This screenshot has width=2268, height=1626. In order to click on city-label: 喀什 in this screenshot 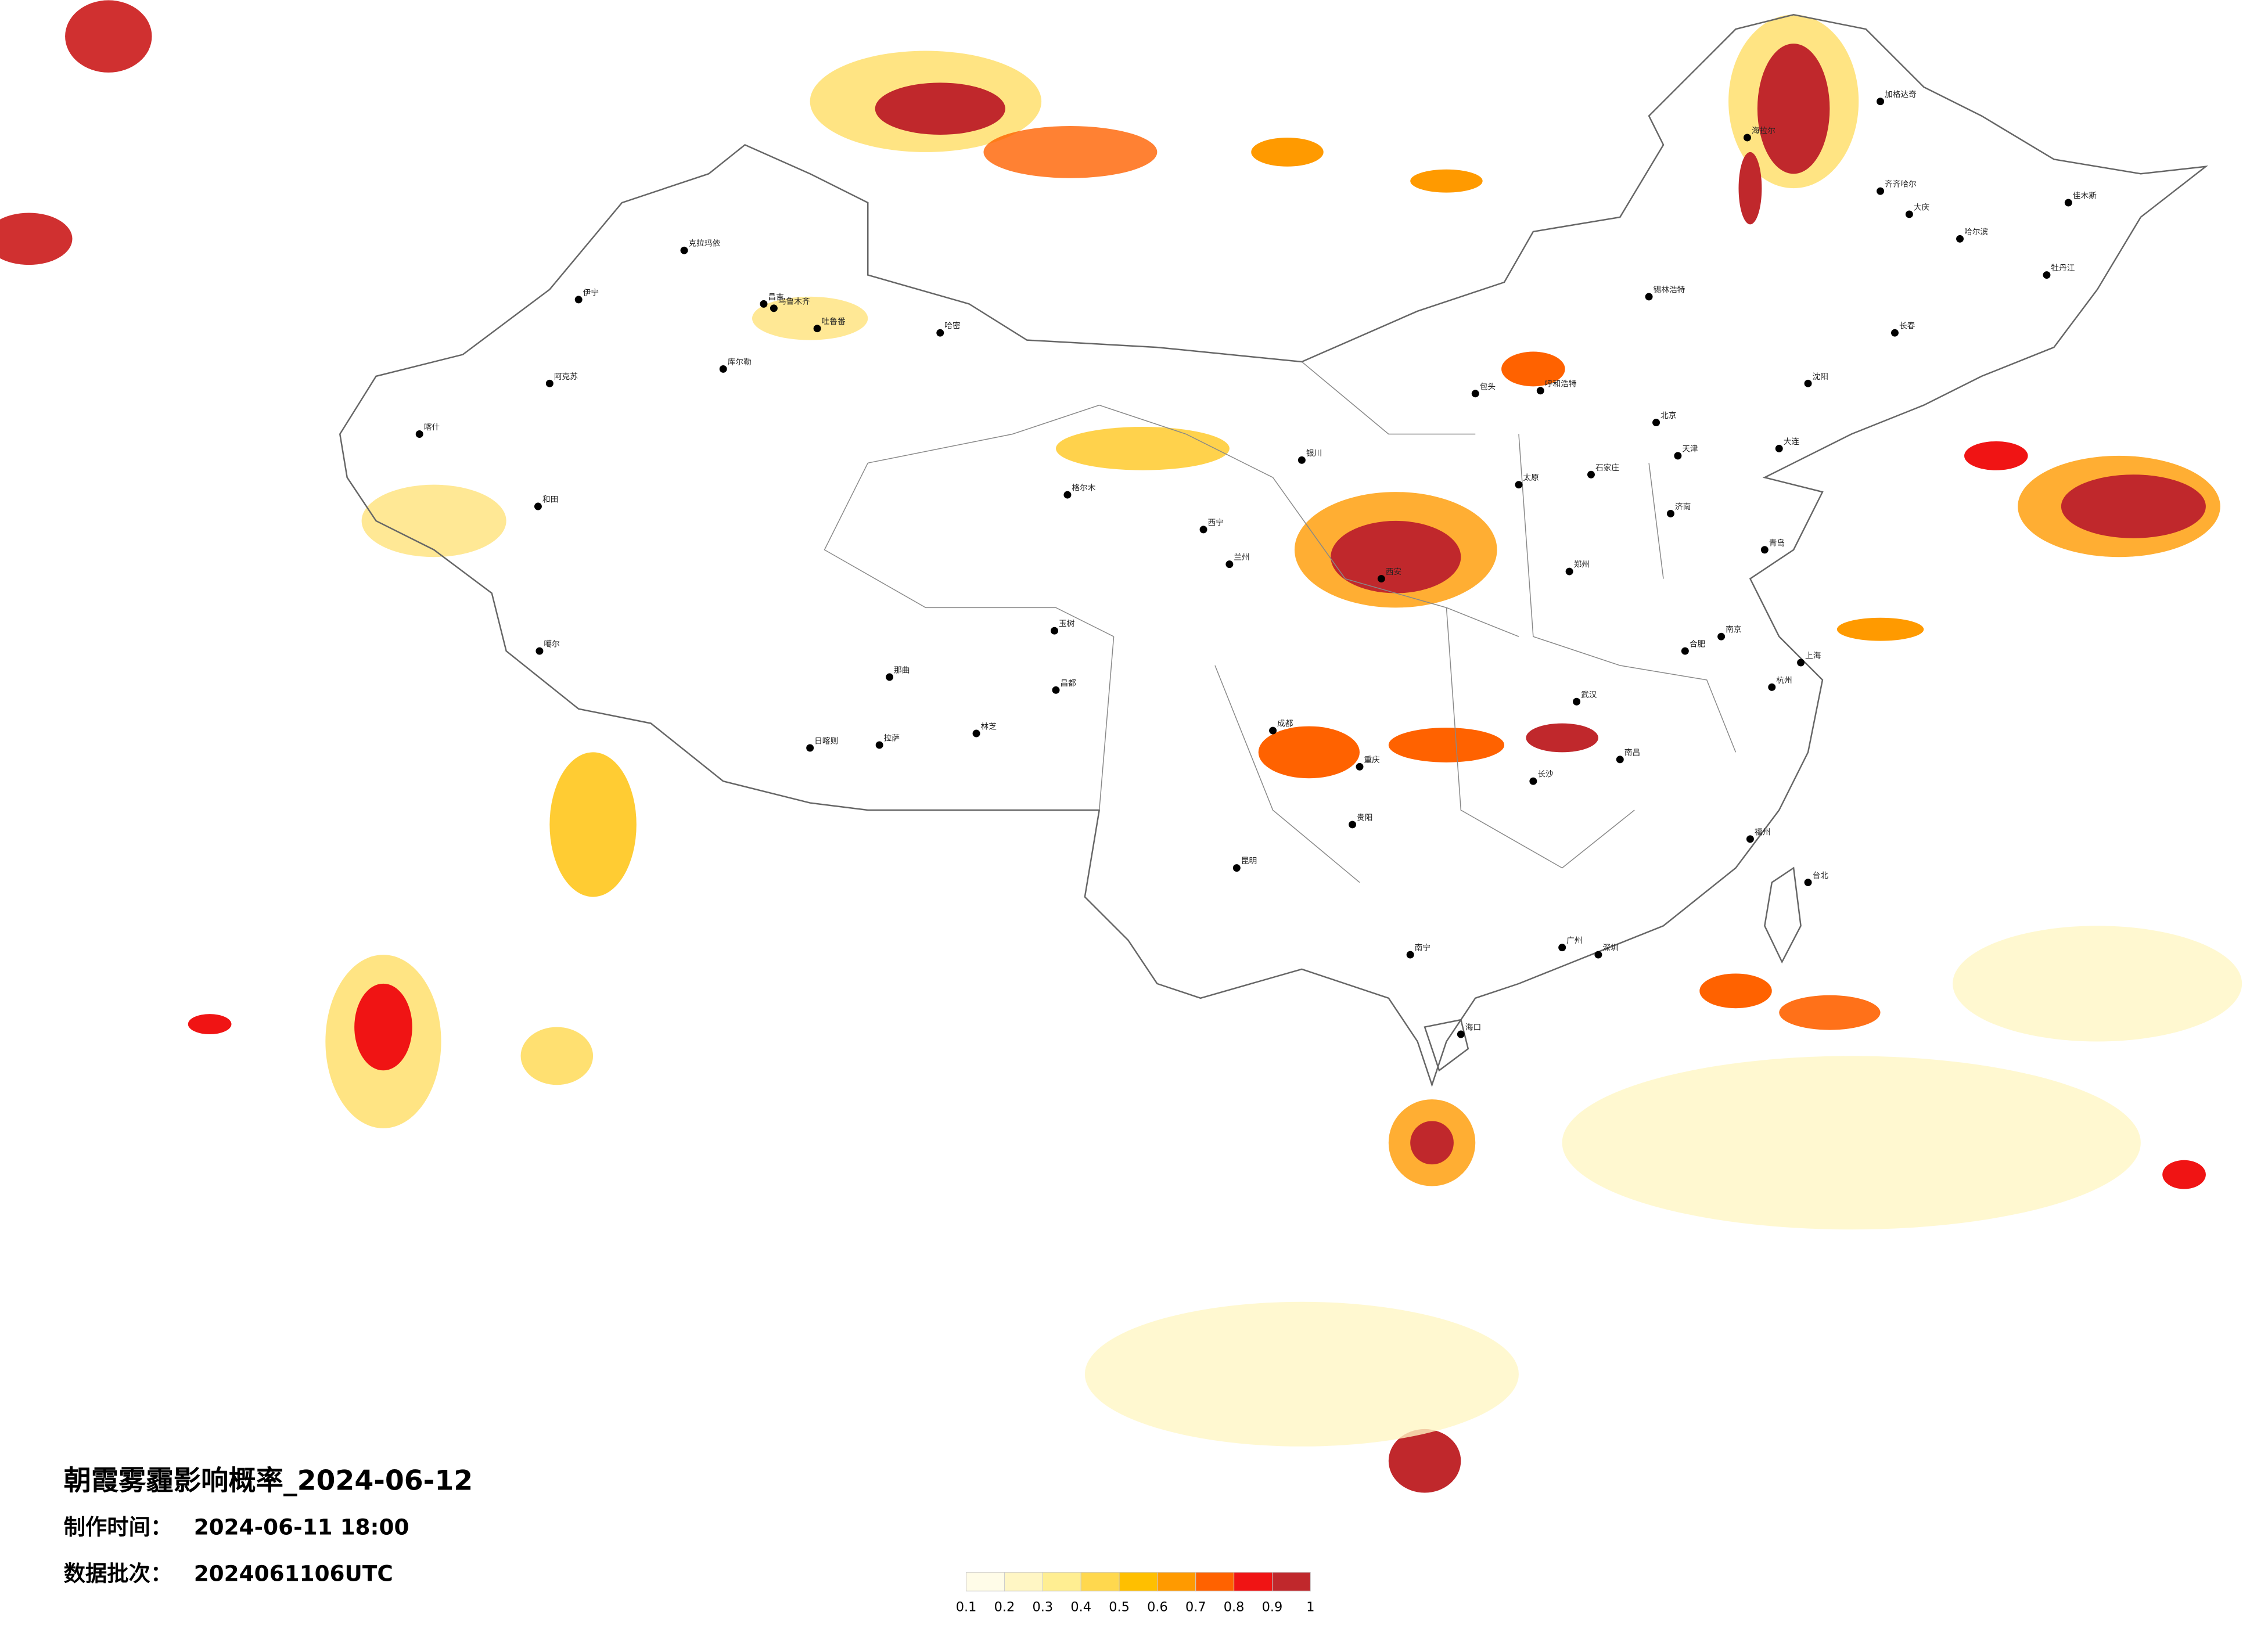, I will do `click(432, 427)`.